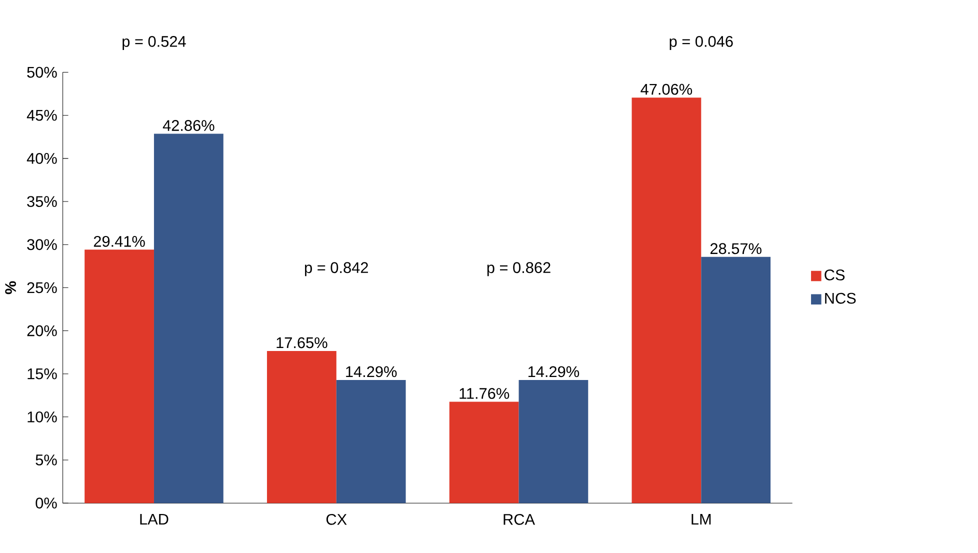 The image size is (978, 553). What do you see at coordinates (666, 89) in the screenshot?
I see `data-label: 47.06%` at bounding box center [666, 89].